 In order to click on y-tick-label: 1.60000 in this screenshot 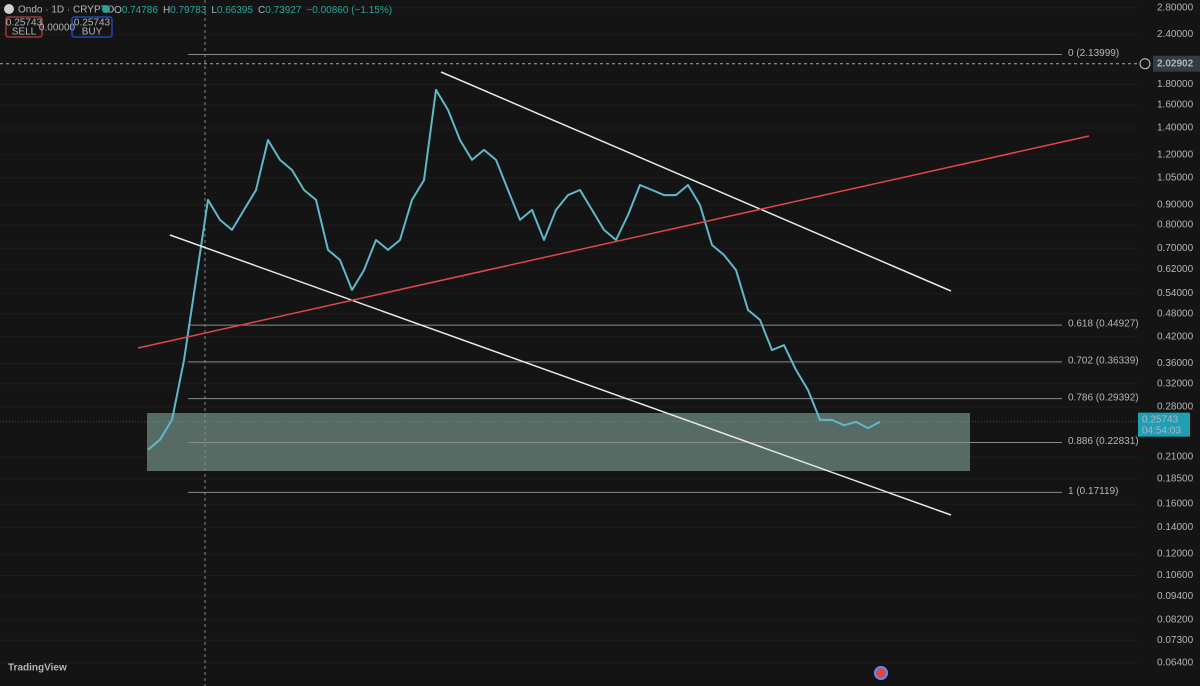, I will do `click(1175, 105)`.